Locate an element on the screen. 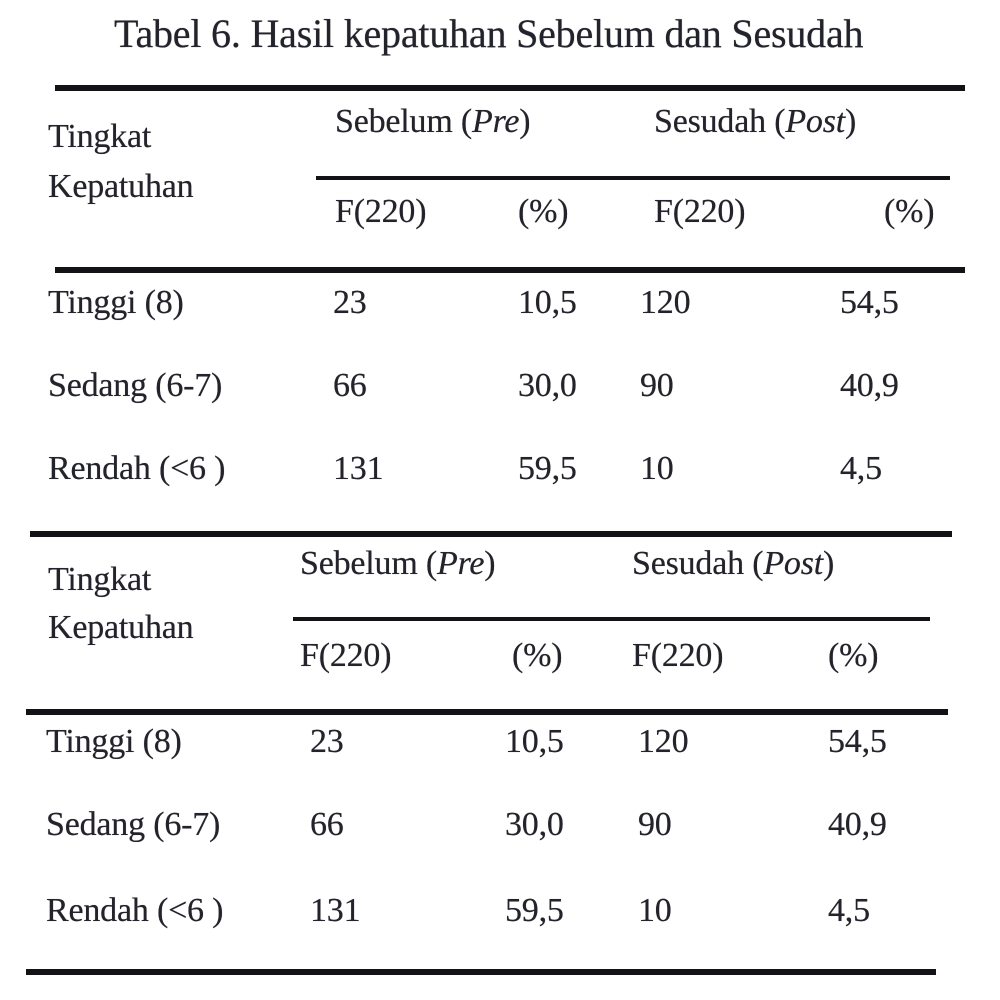  table2-subheader-pct-pre: (%) is located at coordinates (537, 655).